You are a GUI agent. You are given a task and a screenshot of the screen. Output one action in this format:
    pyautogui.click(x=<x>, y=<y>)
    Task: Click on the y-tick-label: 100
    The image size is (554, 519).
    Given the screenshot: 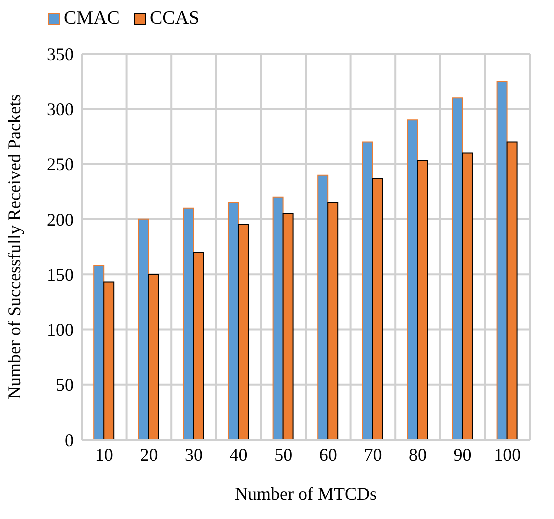 What is the action you would take?
    pyautogui.click(x=60, y=330)
    